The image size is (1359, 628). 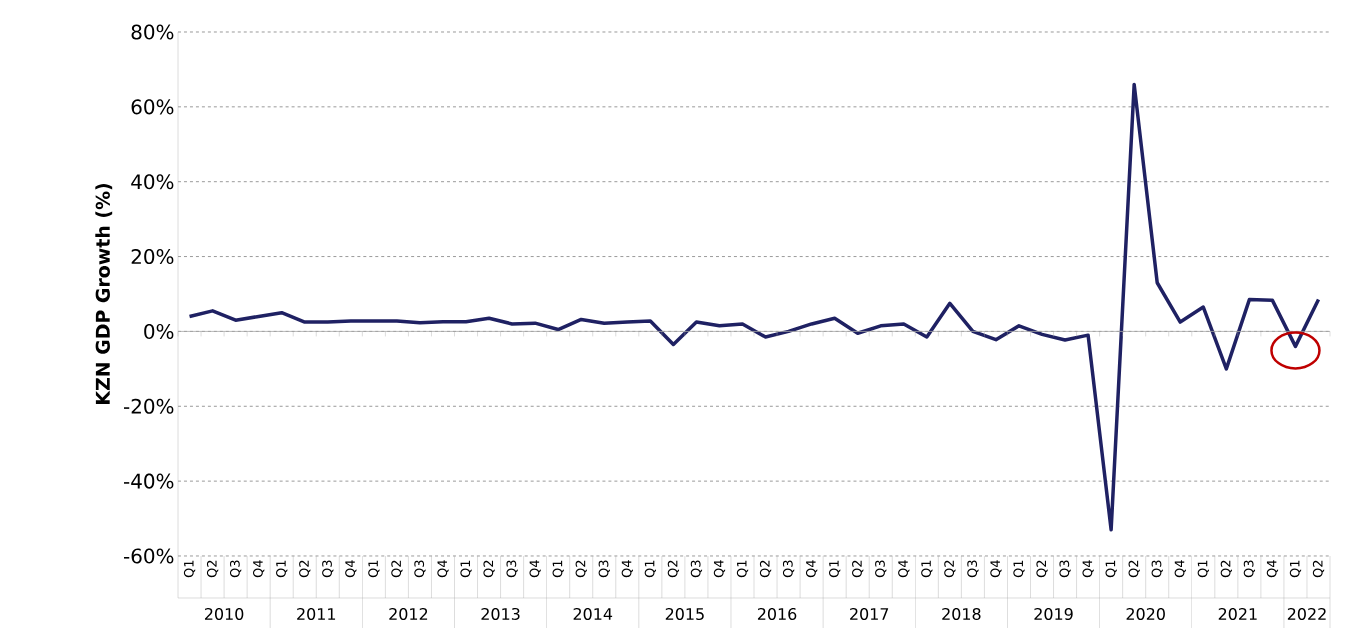 What do you see at coordinates (1237, 614) in the screenshot?
I see `text: 2021` at bounding box center [1237, 614].